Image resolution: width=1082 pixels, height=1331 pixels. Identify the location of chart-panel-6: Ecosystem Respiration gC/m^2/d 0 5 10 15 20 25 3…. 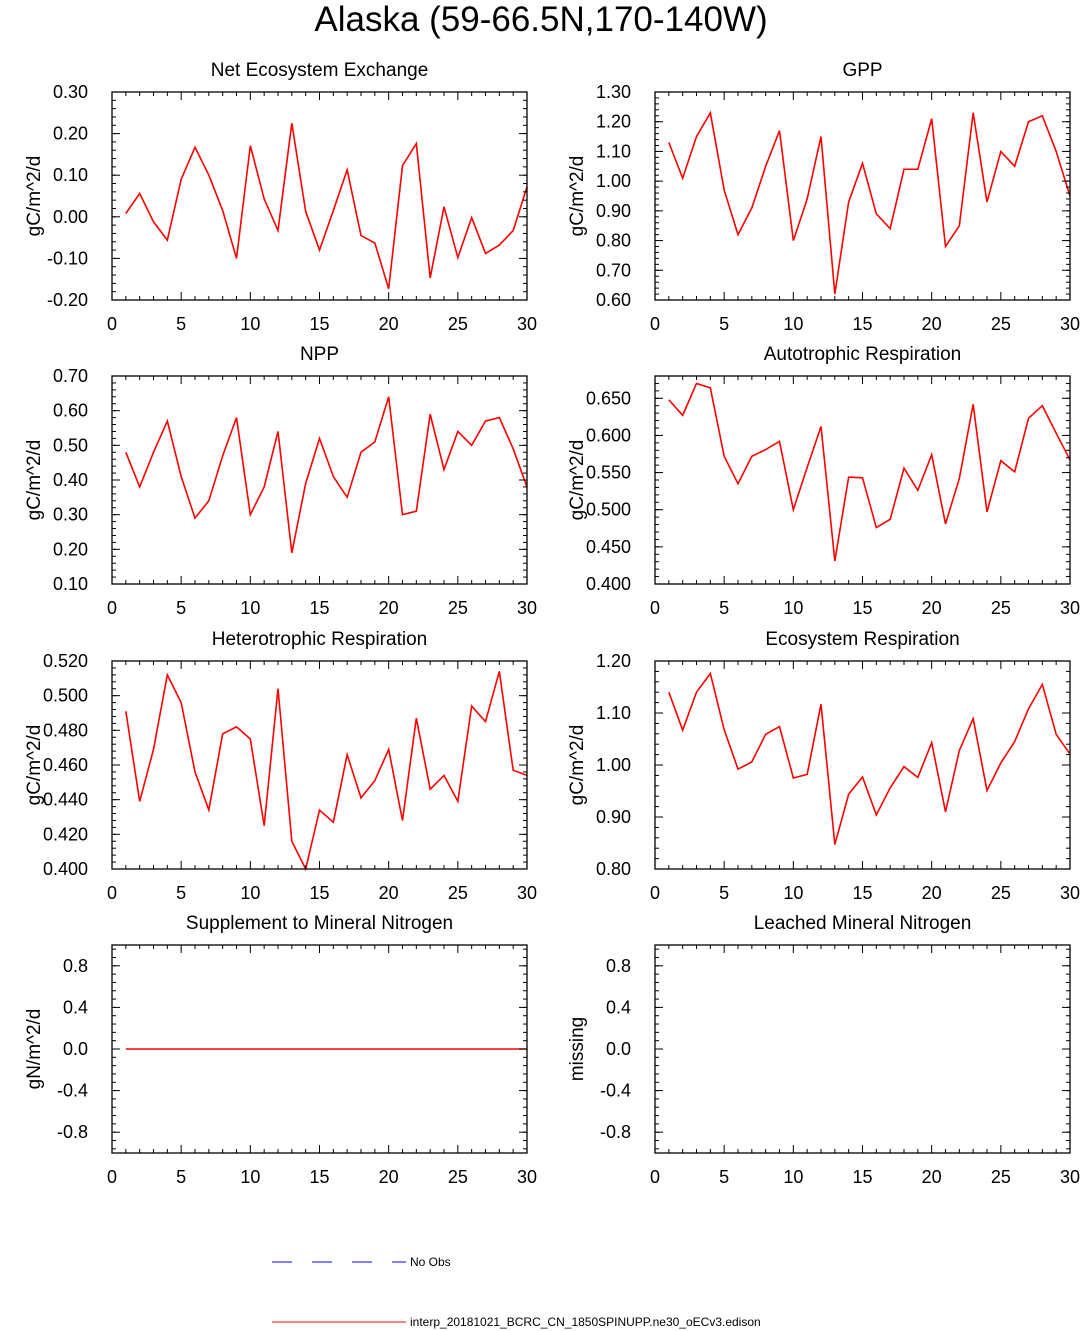
(823, 766).